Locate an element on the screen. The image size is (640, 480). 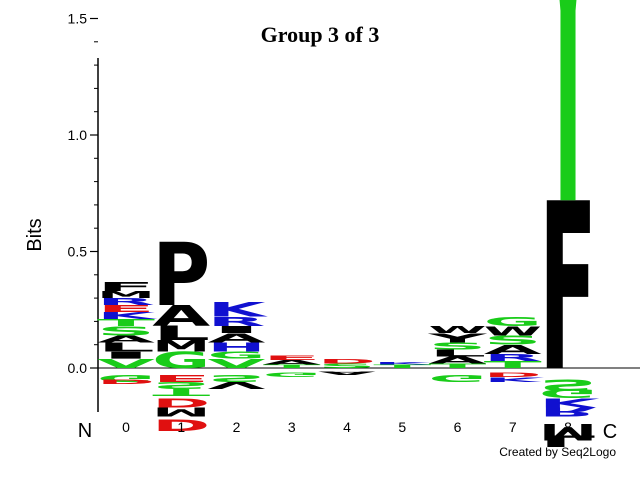
x-ticks: 0 1 2 3 4 5 6 7 8 is located at coordinates (347, 427).